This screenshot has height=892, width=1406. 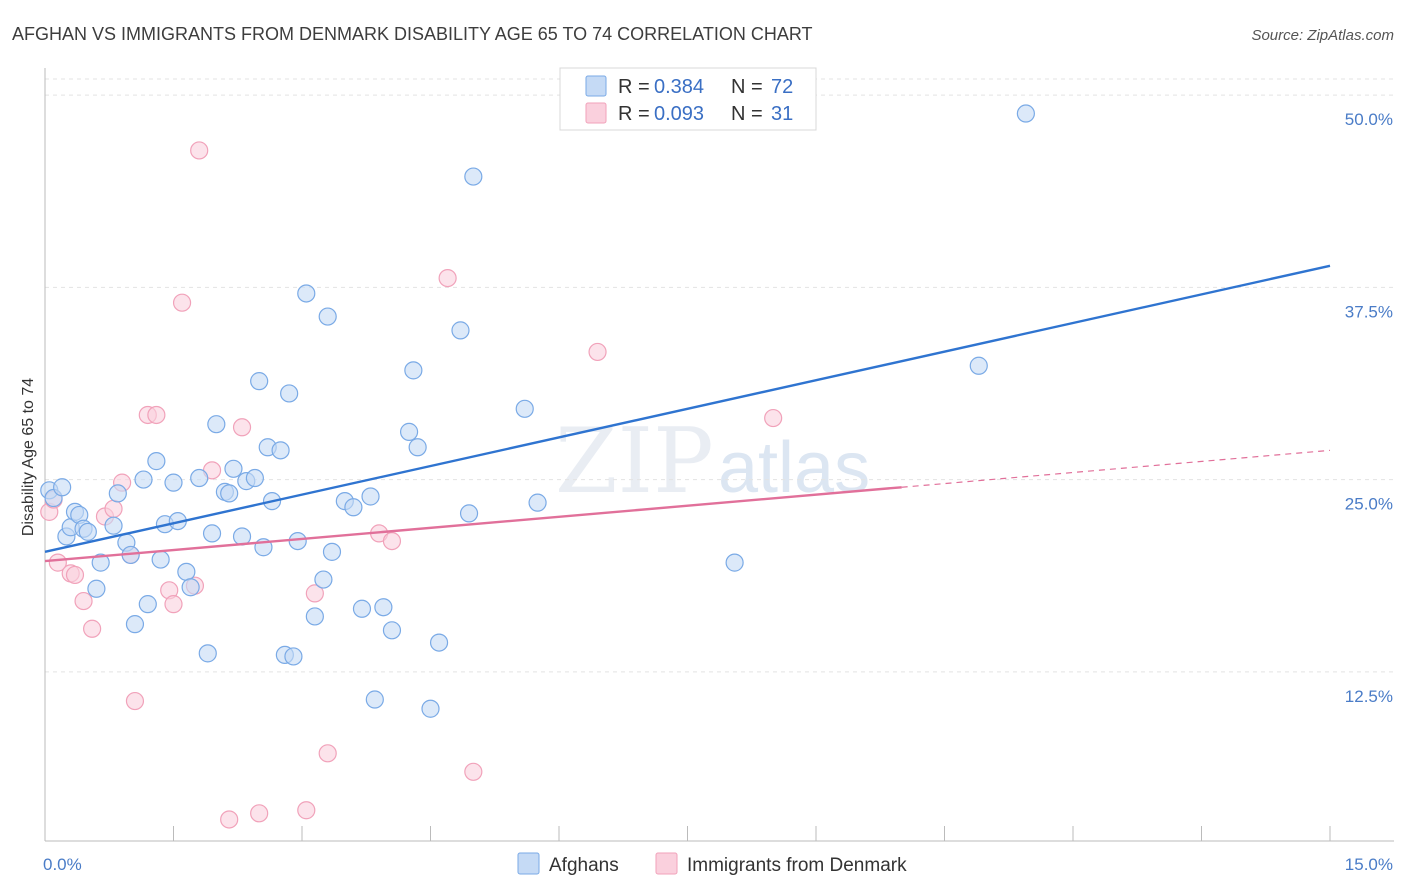 What do you see at coordinates (797, 865) in the screenshot?
I see `bottom-legend-label-denmark: Immigrants from Denmark` at bounding box center [797, 865].